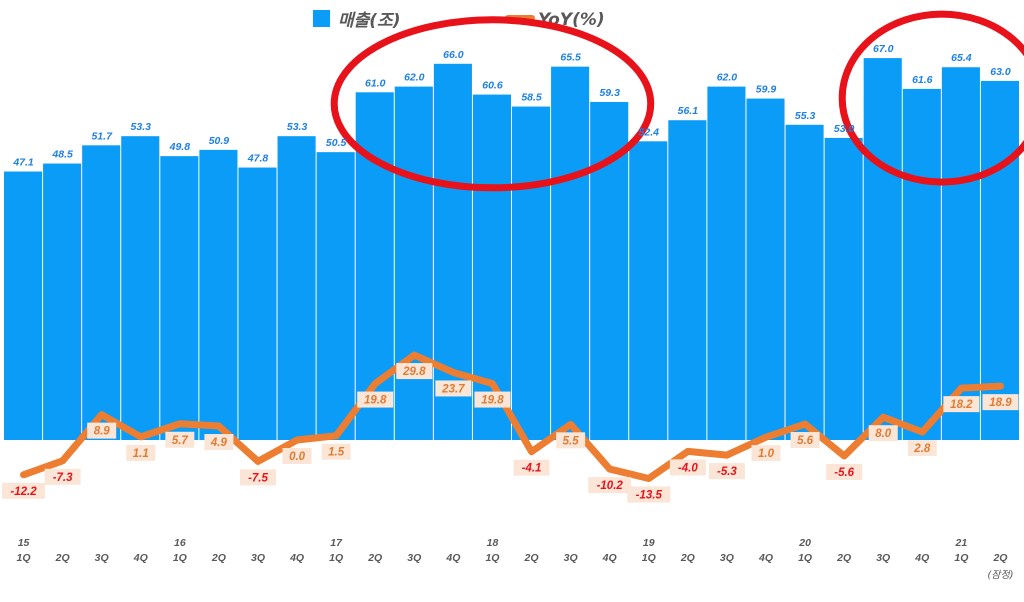 This screenshot has width=1024, height=602. Describe the element at coordinates (922, 80) in the screenshot. I see `bar-value-label: 61.6` at that location.